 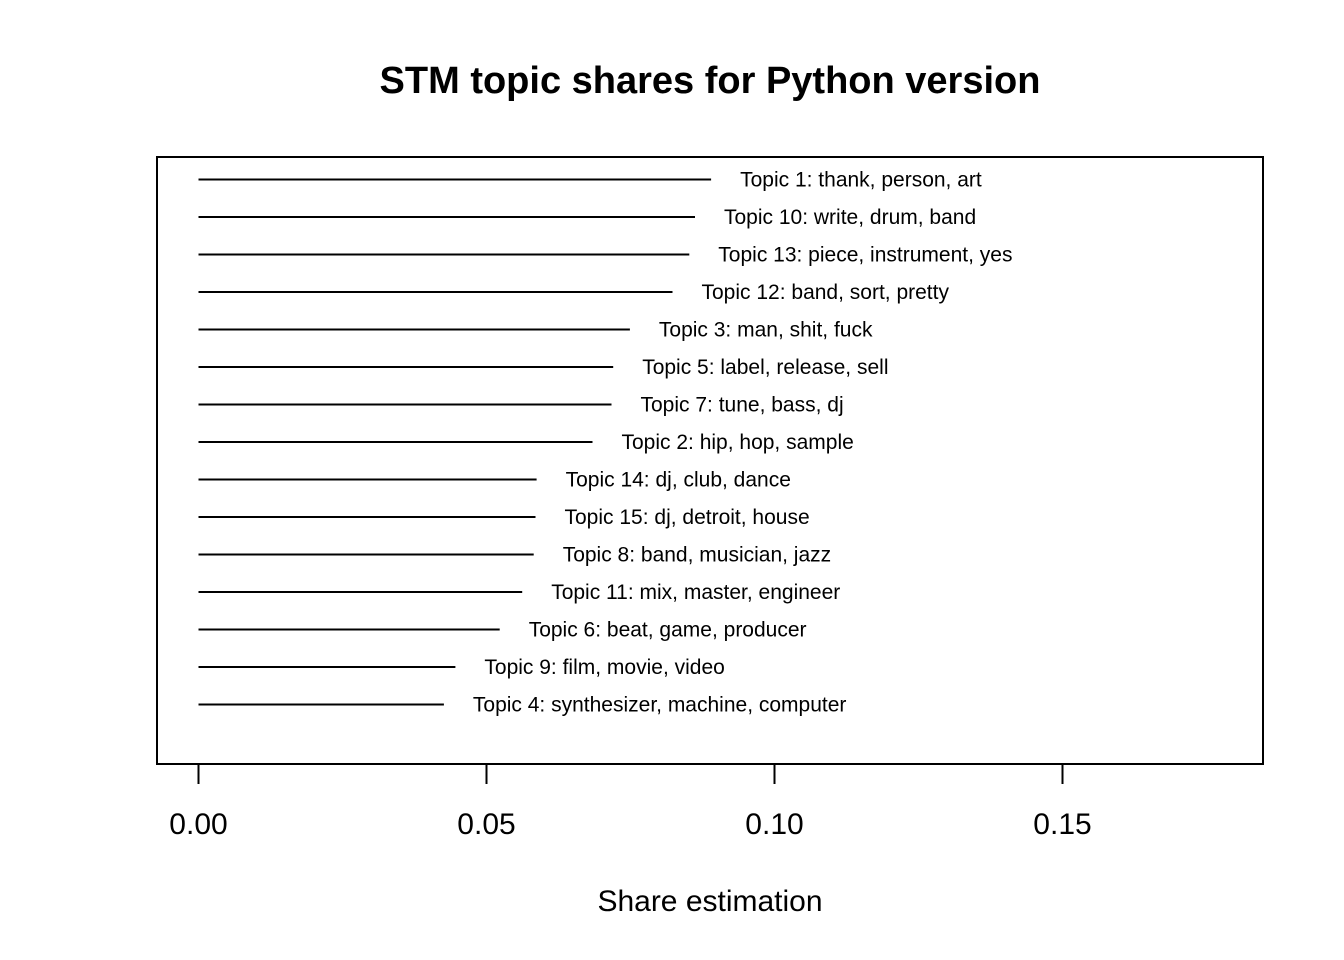 I want to click on x-tick-label-0: 0.00, so click(x=198, y=824).